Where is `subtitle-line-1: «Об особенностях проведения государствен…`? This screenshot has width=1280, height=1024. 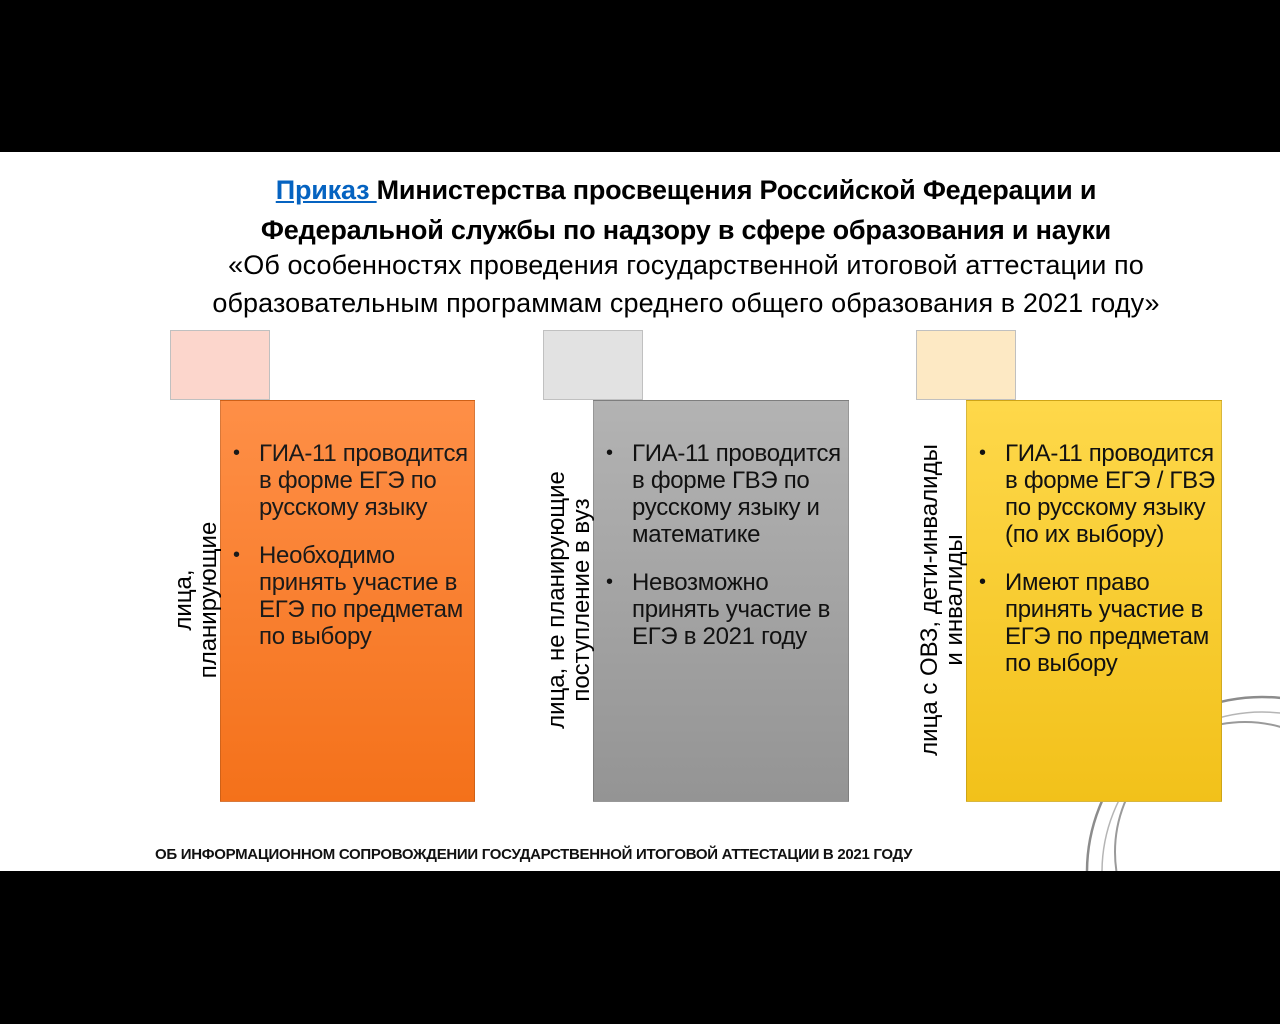
subtitle-line-1: «Об особенностях проведения государствен… is located at coordinates (686, 265).